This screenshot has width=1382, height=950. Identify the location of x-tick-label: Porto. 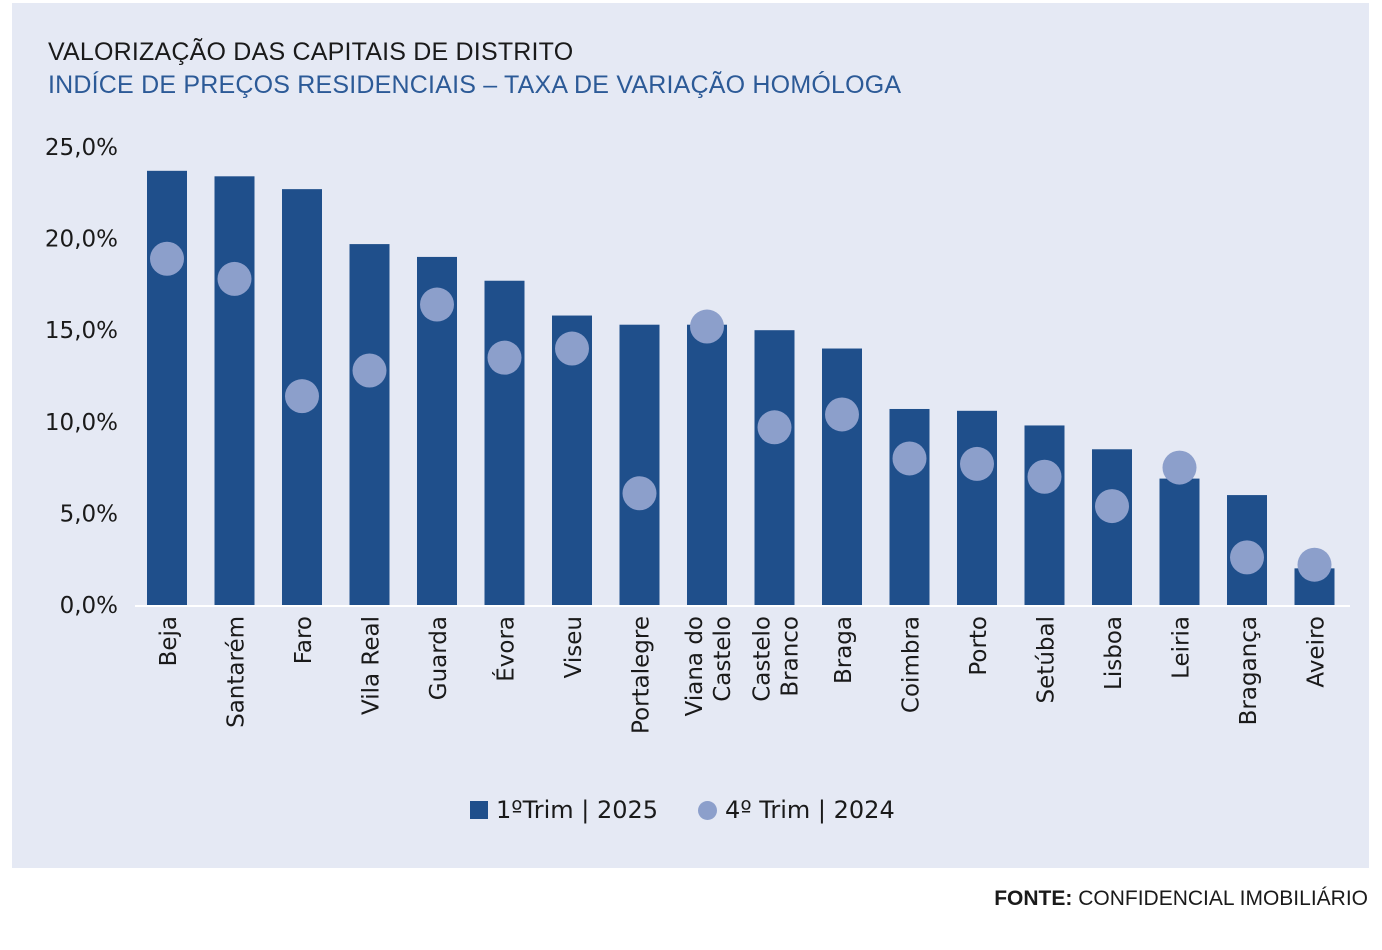
(979, 646).